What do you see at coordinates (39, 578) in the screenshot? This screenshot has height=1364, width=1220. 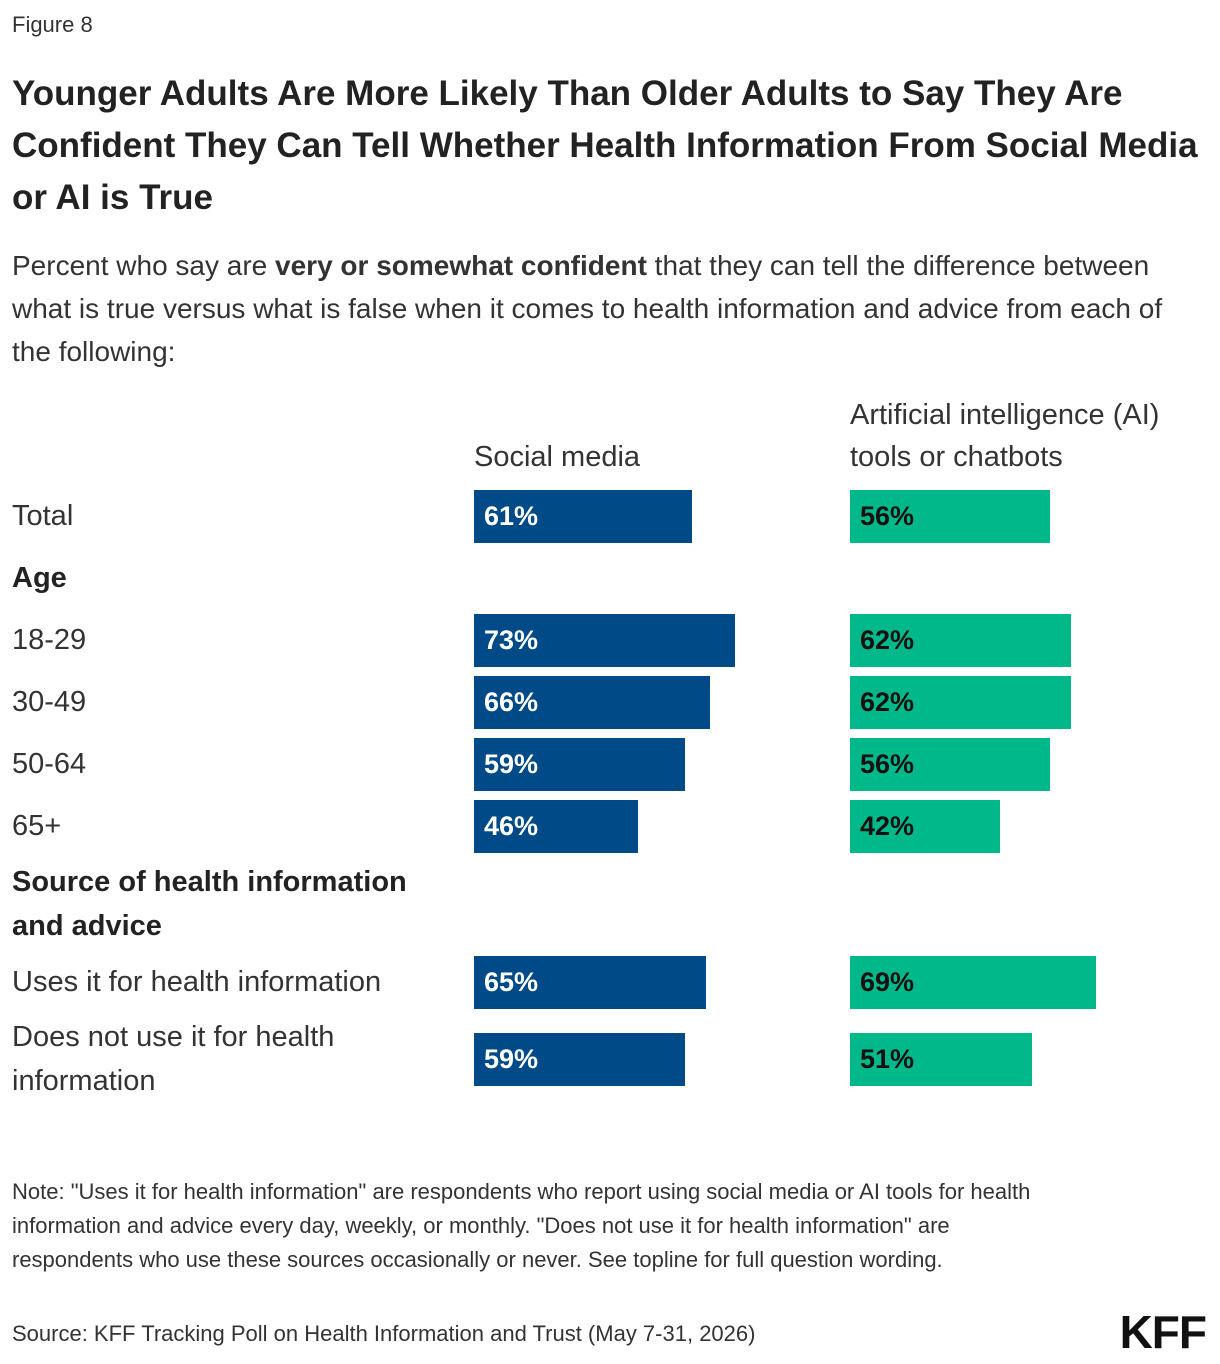 I see `group-label: Age` at bounding box center [39, 578].